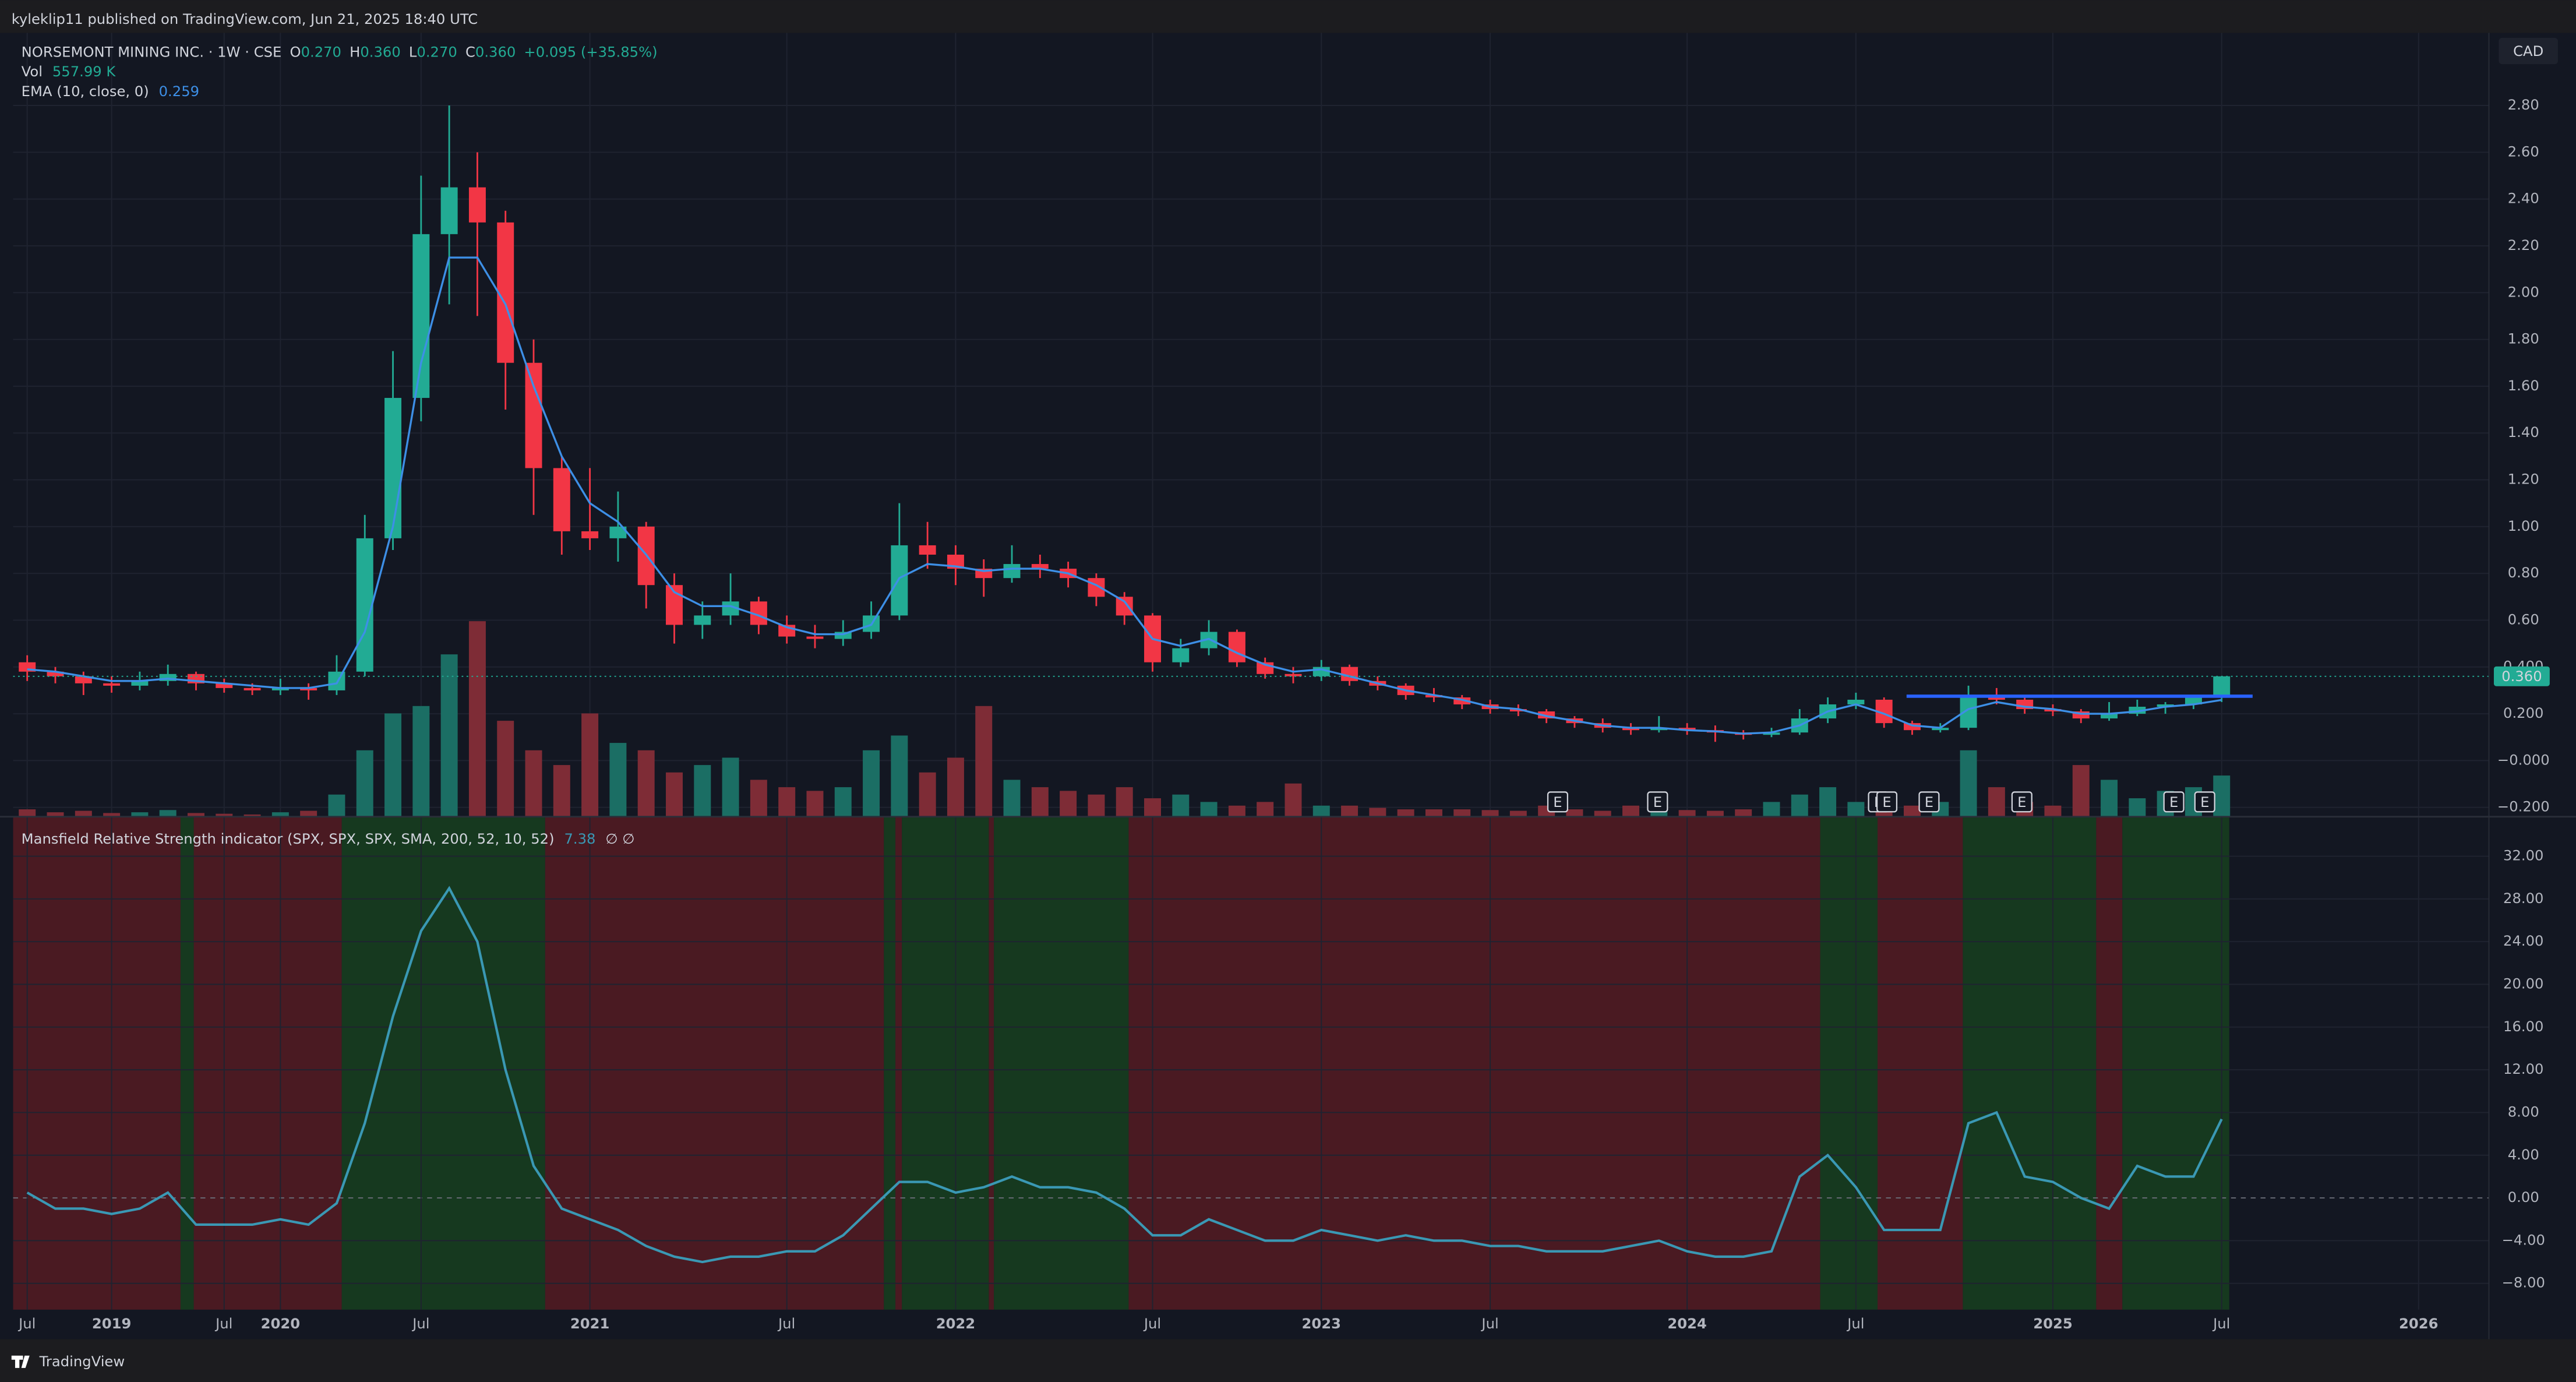  I want to click on y-tick-label: 2.60, so click(2524, 151).